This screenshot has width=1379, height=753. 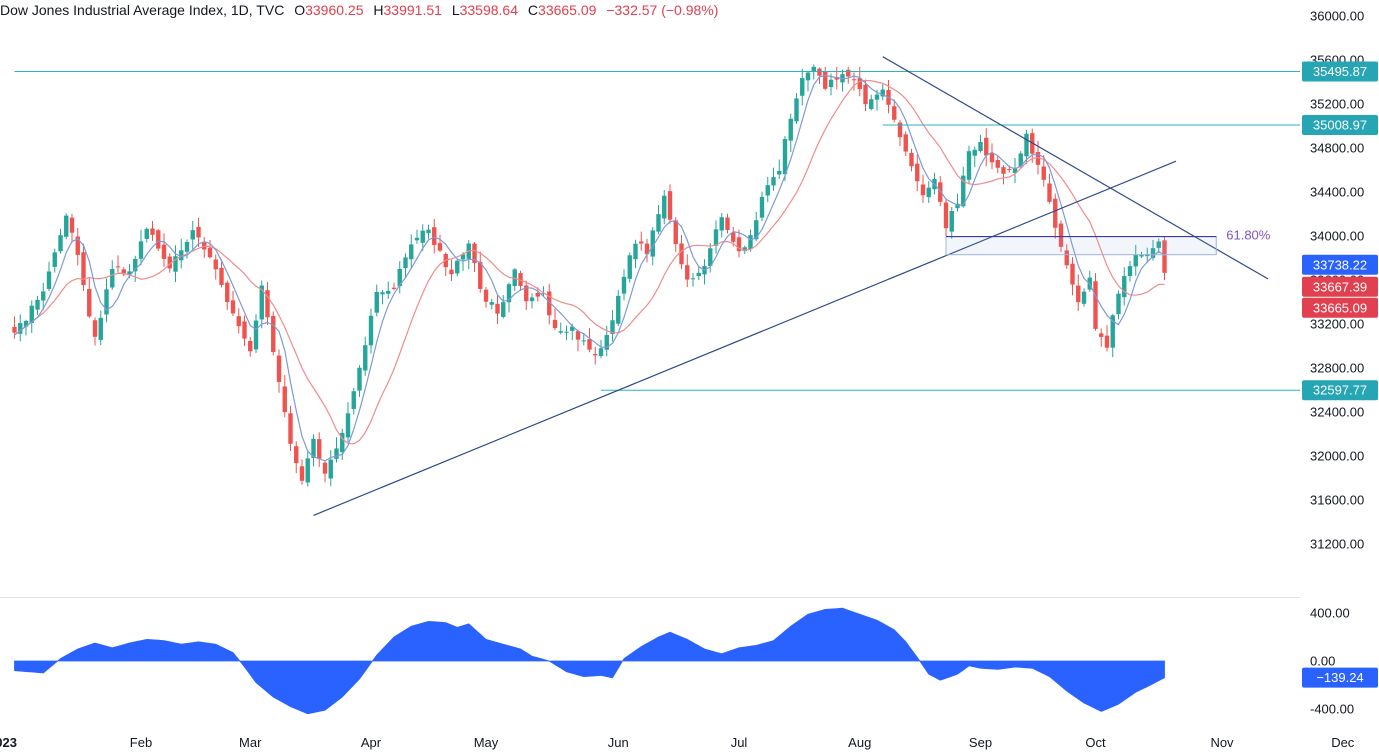 I want to click on price-axis-tick-10: 32000.00, so click(x=1337, y=456).